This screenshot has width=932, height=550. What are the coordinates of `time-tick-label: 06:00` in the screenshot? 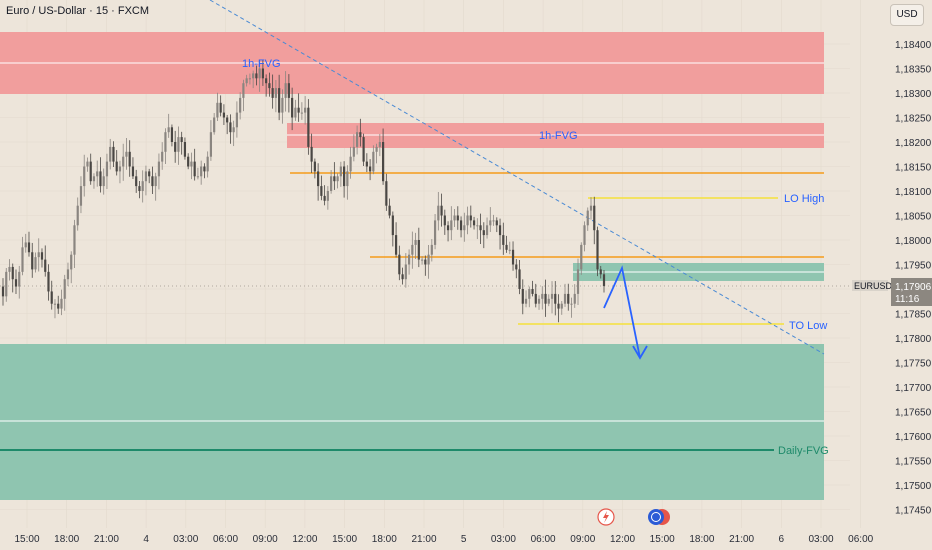 It's located at (543, 539).